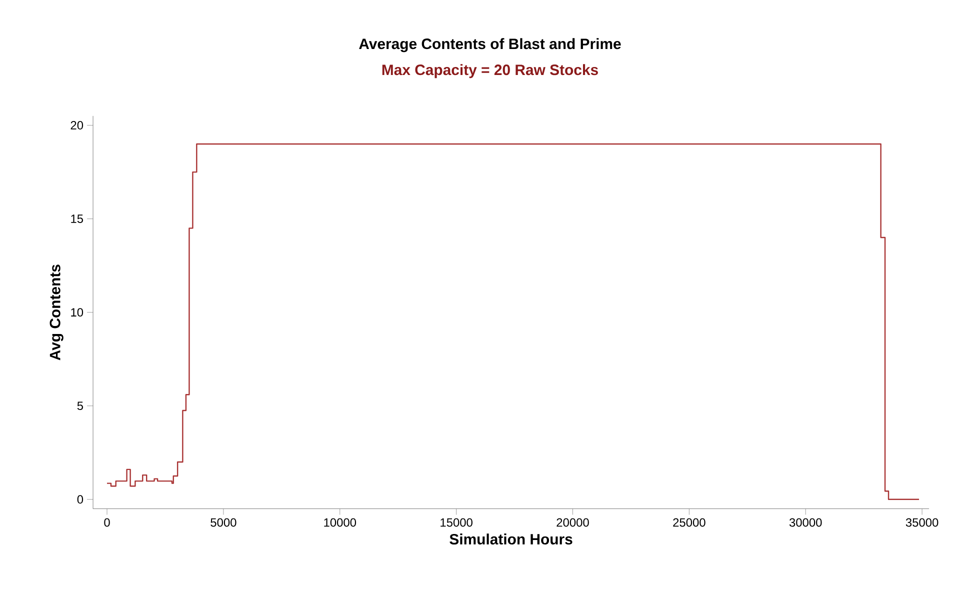 The width and height of the screenshot is (965, 589). What do you see at coordinates (456, 522) in the screenshot?
I see `x-tick-label: 15000` at bounding box center [456, 522].